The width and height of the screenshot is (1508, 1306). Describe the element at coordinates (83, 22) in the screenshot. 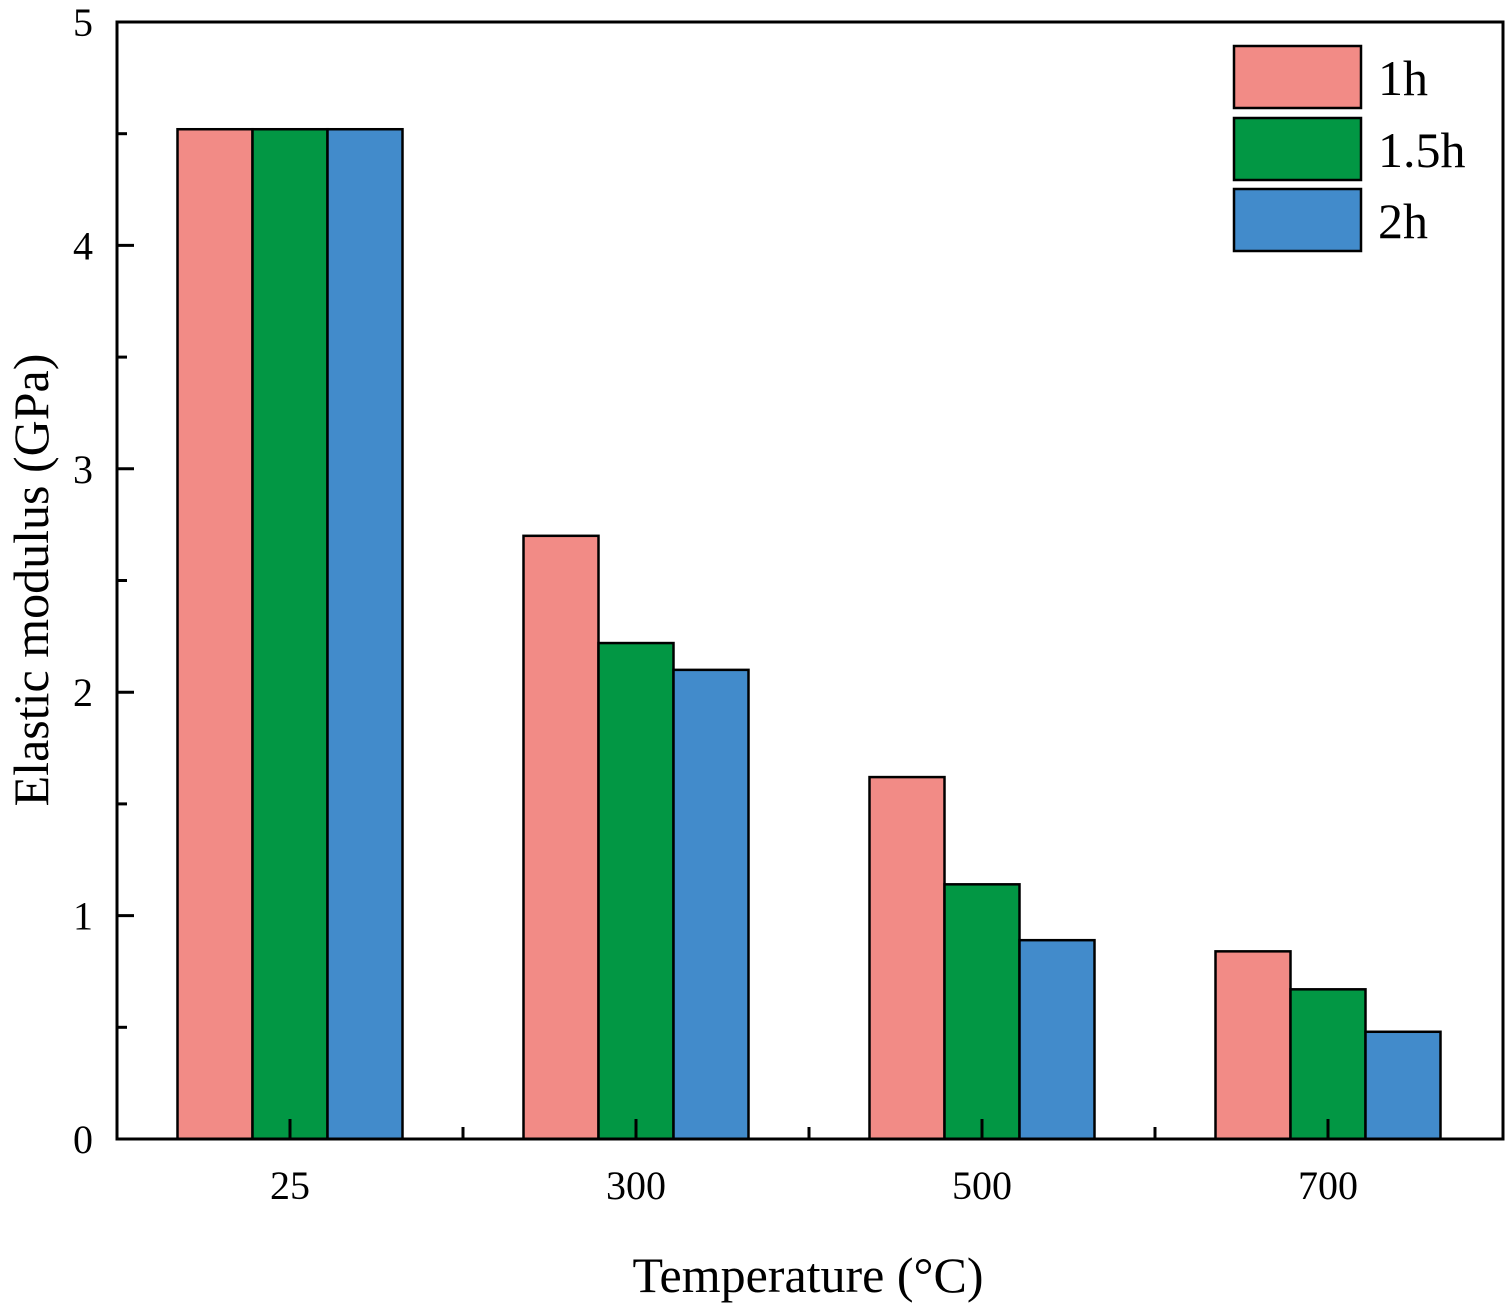

I see `y-tick-label: 5` at that location.